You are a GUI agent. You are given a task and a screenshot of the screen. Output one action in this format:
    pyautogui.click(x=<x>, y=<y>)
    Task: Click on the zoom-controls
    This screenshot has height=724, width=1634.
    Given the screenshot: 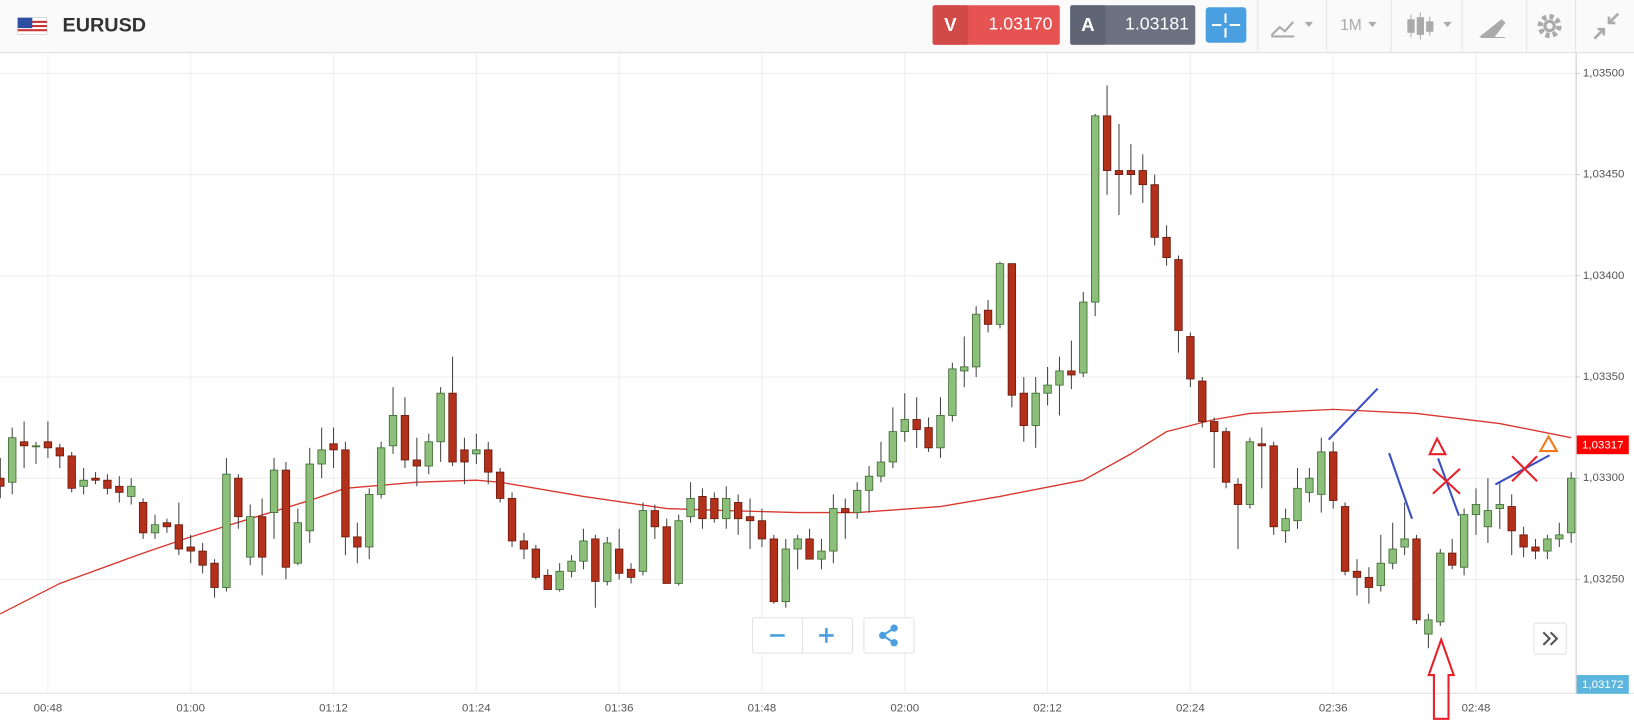 What is the action you would take?
    pyautogui.click(x=833, y=635)
    